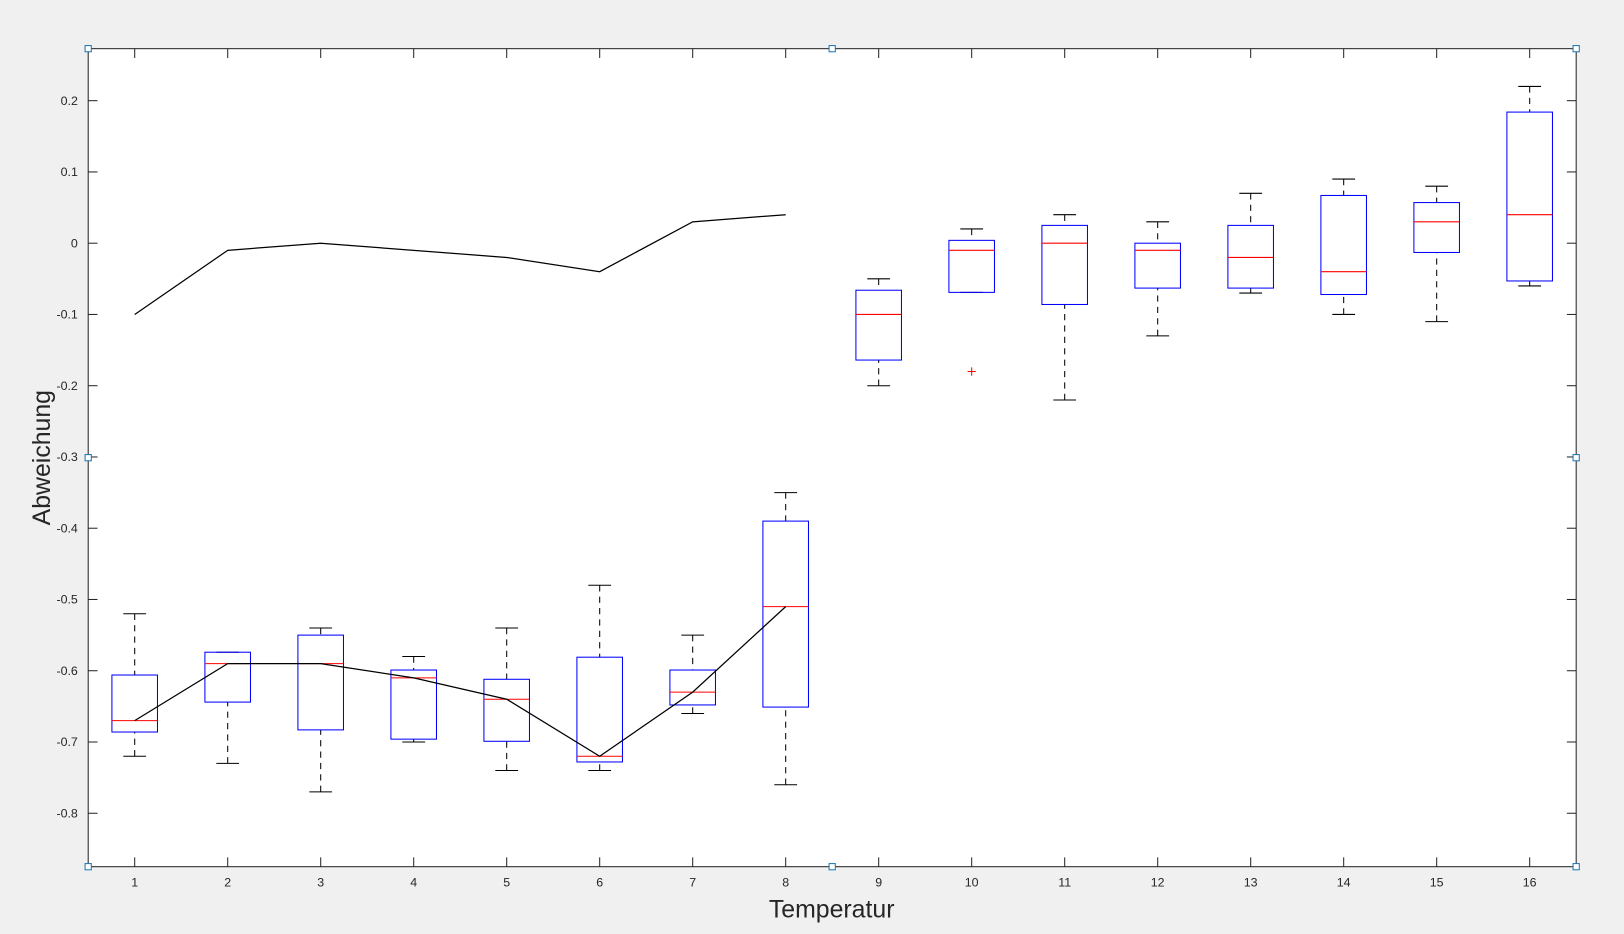 The image size is (1624, 934). What do you see at coordinates (971, 371) in the screenshot?
I see `outlier` at bounding box center [971, 371].